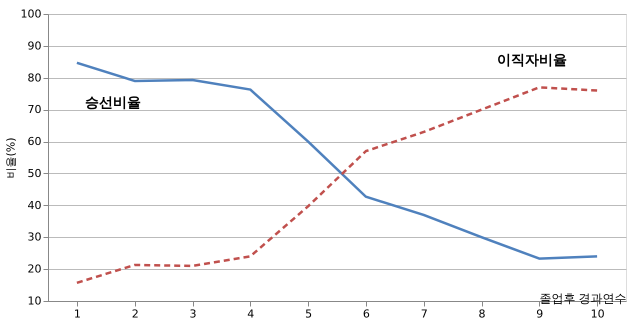 Image resolution: width=641 pixels, height=324 pixels. Describe the element at coordinates (112, 102) in the screenshot. I see `annotation: 승선비율` at that location.